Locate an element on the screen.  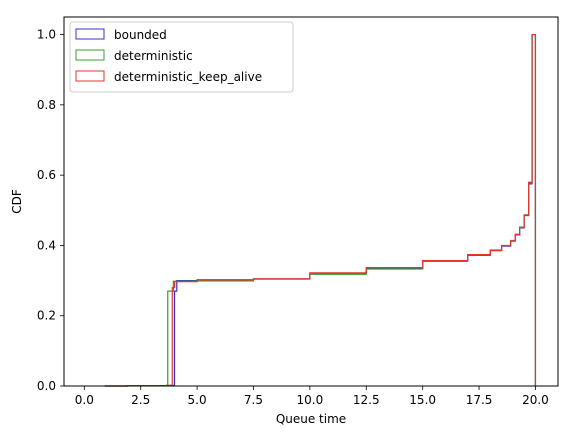
x-tick-label: 12.5 is located at coordinates (366, 400).